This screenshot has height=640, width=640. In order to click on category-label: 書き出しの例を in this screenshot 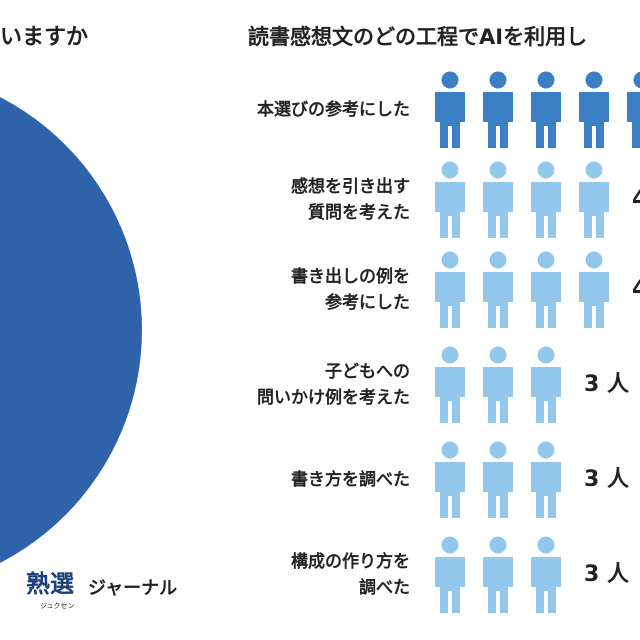, I will do `click(350, 276)`.